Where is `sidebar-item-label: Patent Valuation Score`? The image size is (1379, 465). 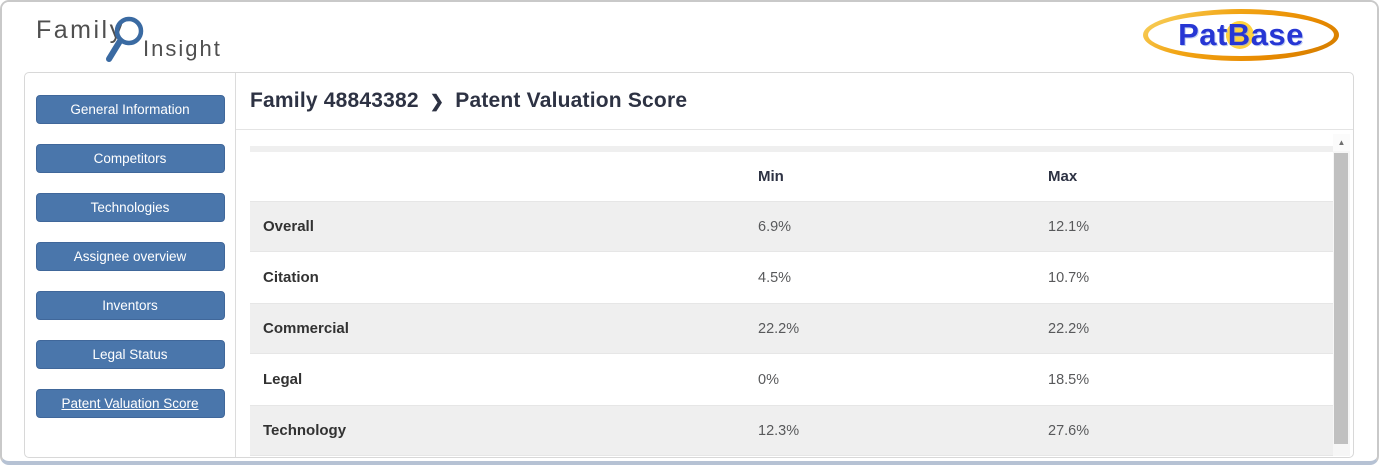
sidebar-item-label: Patent Valuation Score is located at coordinates (130, 403).